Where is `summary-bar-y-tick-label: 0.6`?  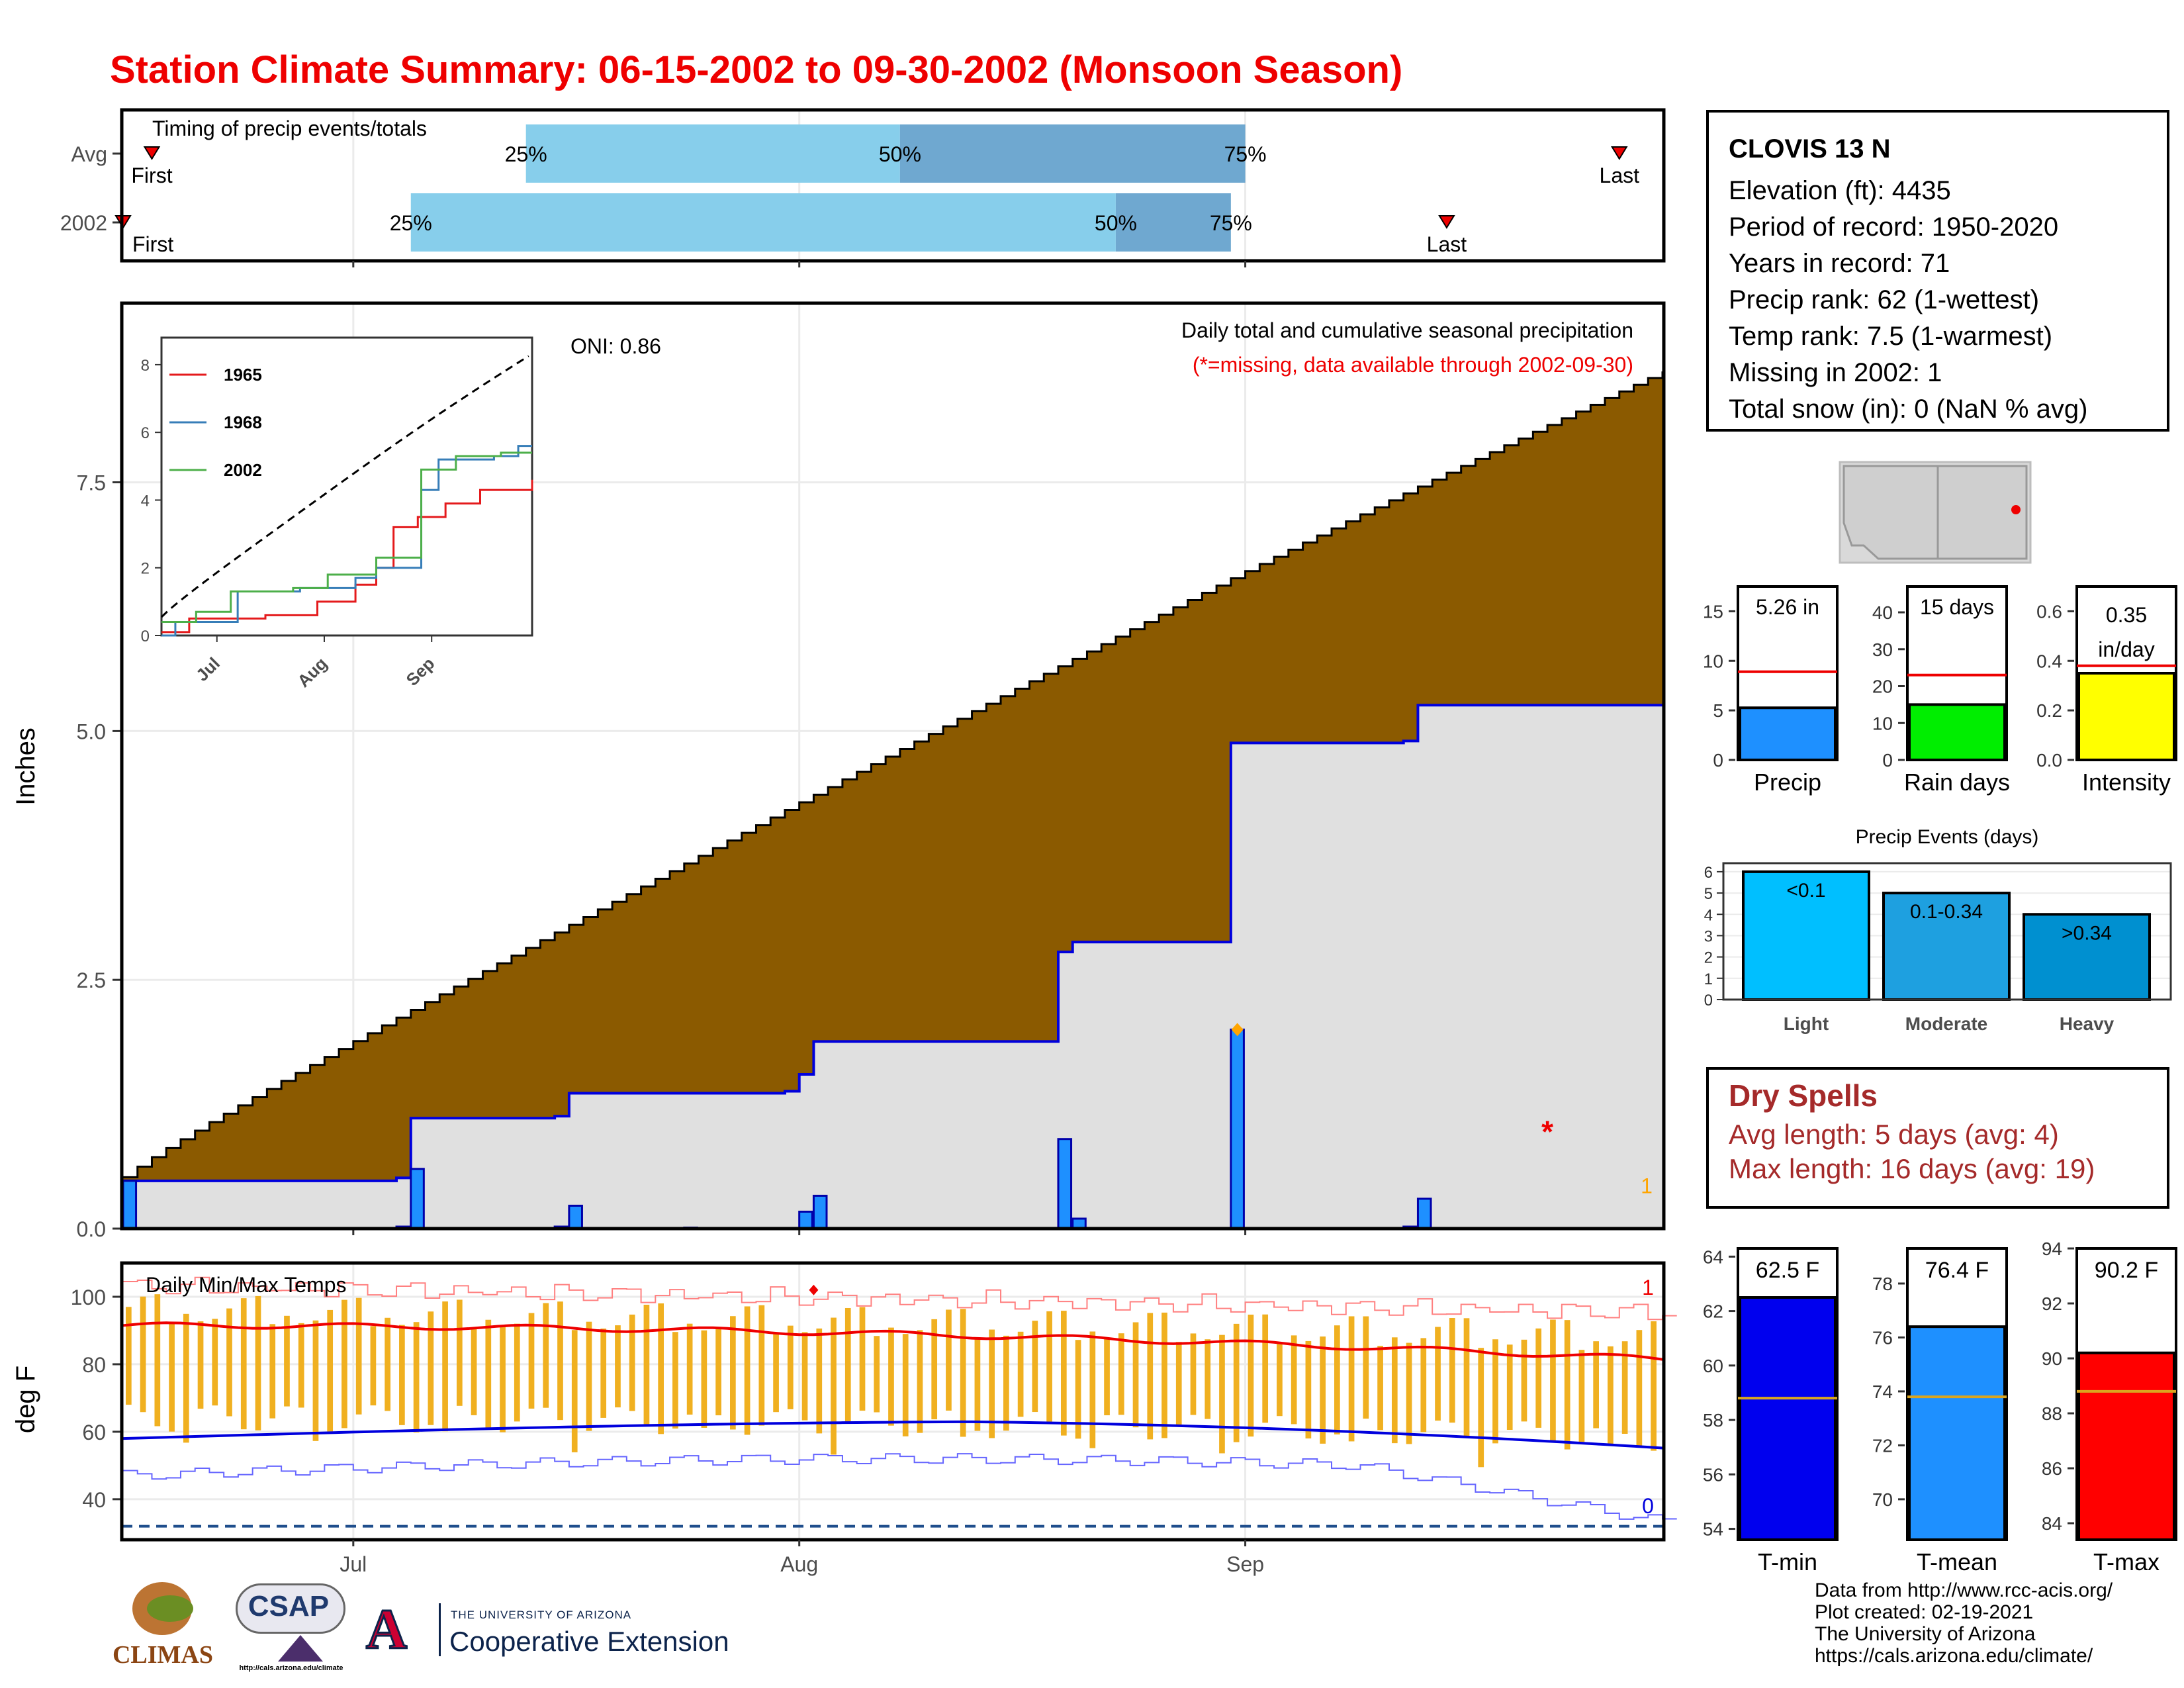 summary-bar-y-tick-label: 0.6 is located at coordinates (2049, 611).